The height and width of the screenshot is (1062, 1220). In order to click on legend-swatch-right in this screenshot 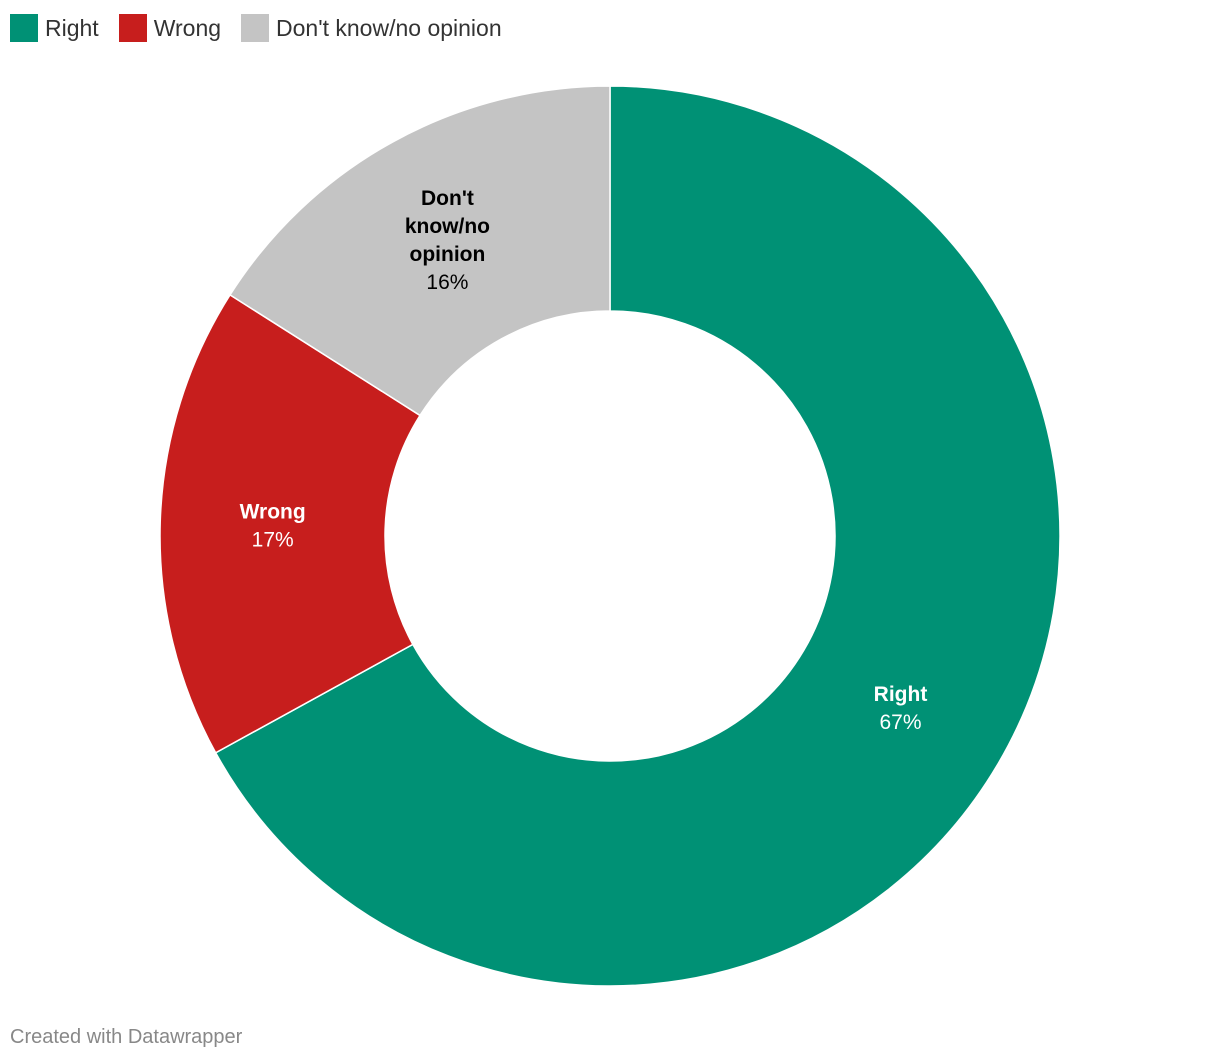, I will do `click(24, 28)`.